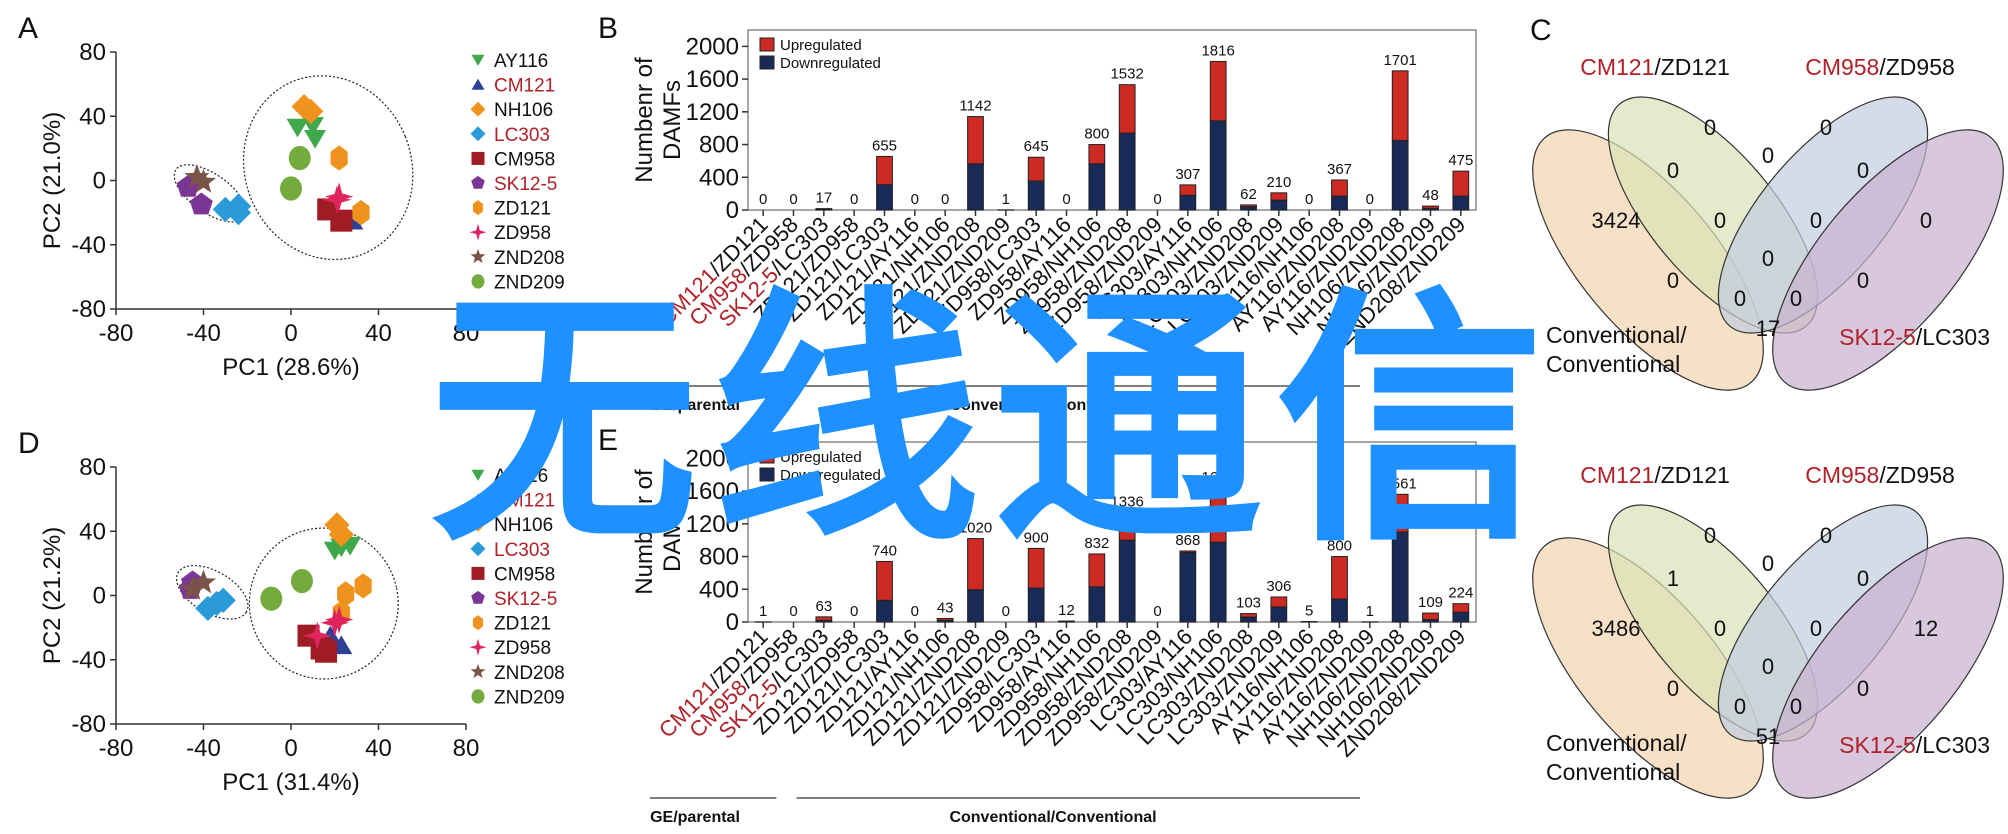  I want to click on bar-value-label: 43, so click(945, 607).